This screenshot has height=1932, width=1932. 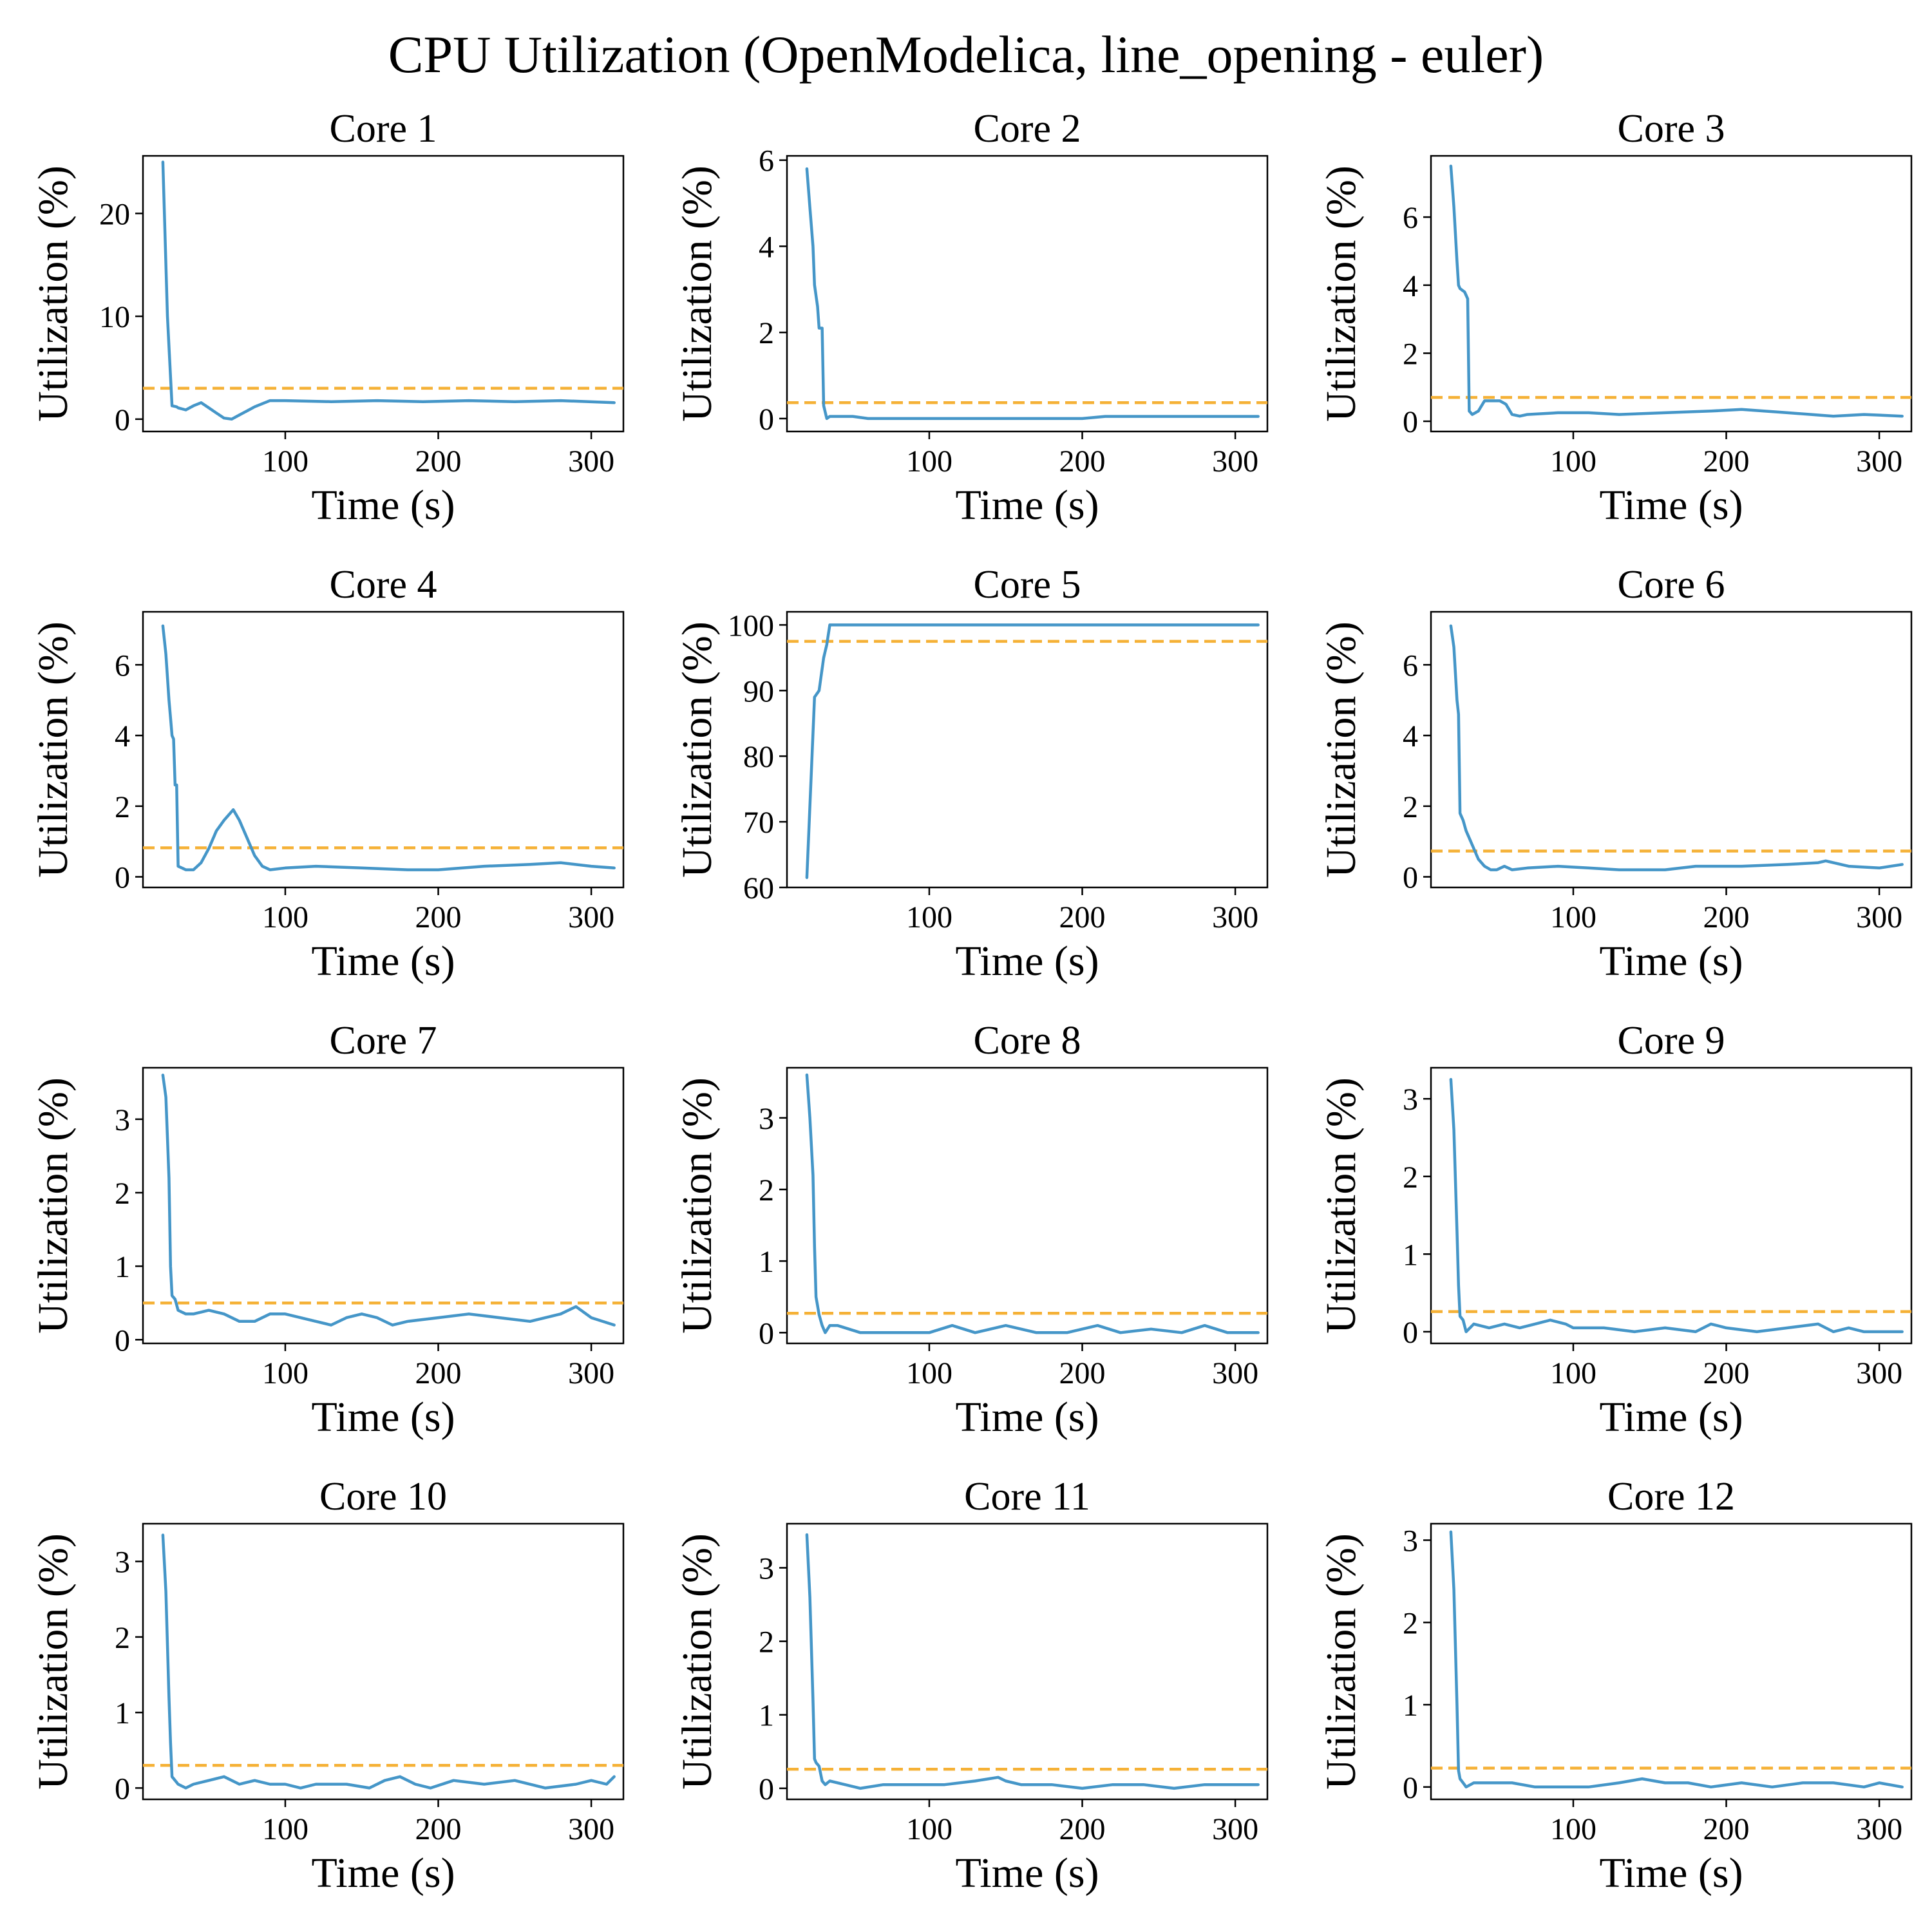 I want to click on panel-3-frame, so click(x=1671, y=294).